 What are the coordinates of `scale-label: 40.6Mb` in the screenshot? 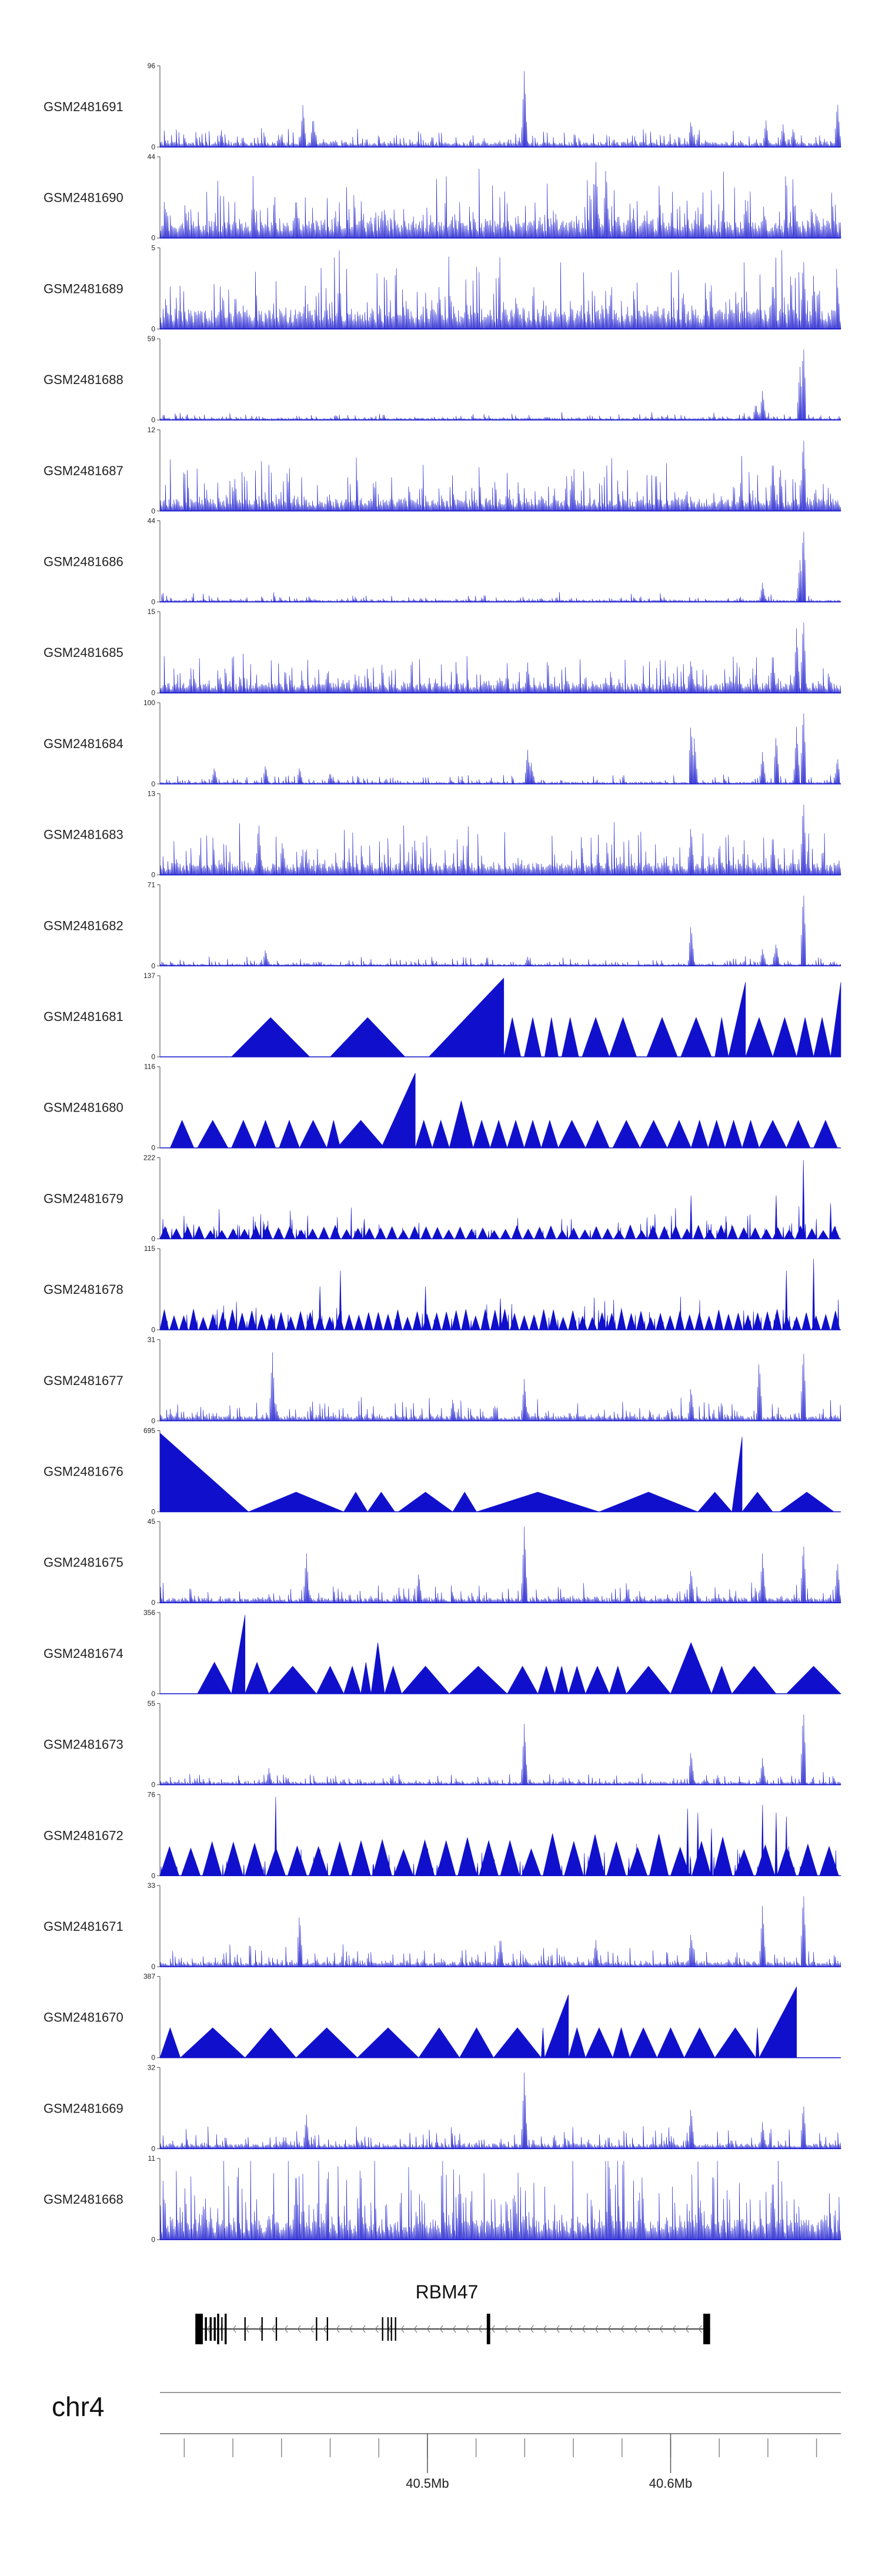 It's located at (670, 2483).